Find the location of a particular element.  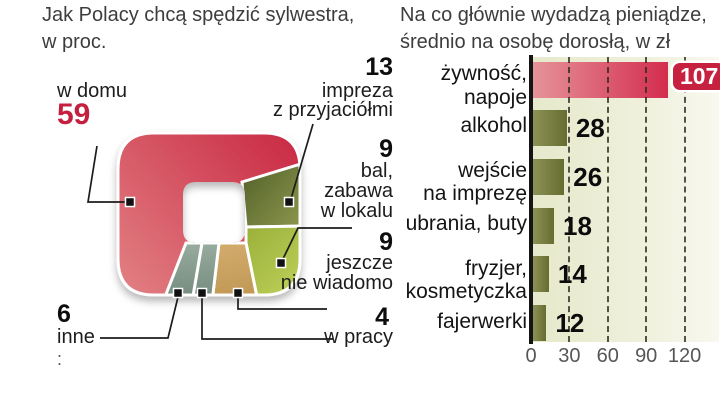

x-tick-0: 0 is located at coordinates (531, 356).